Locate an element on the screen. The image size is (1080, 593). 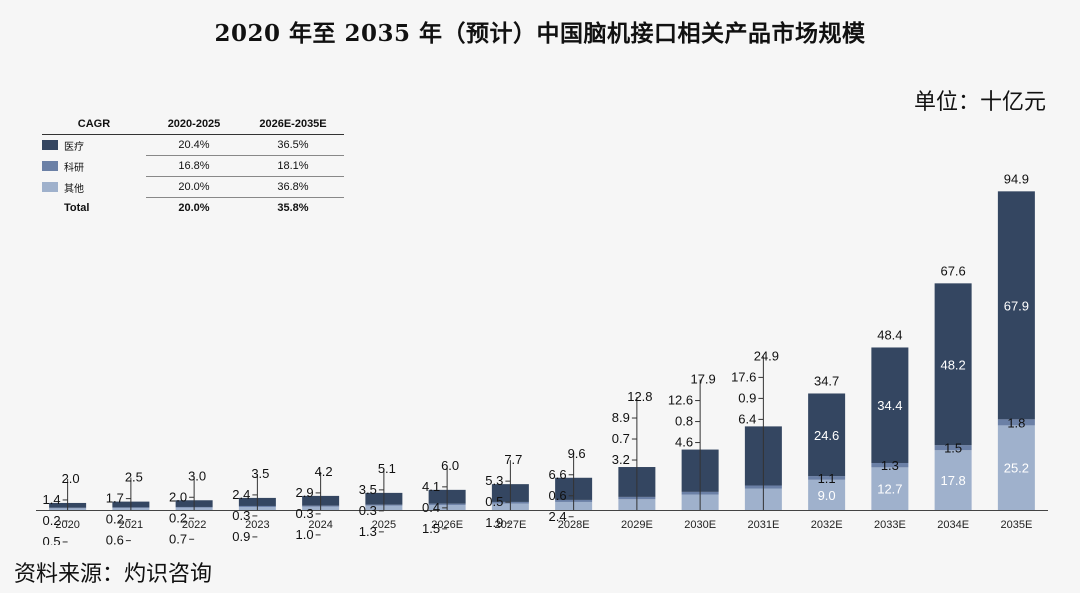
label-other-2021: 0.6 is located at coordinates (115, 539).